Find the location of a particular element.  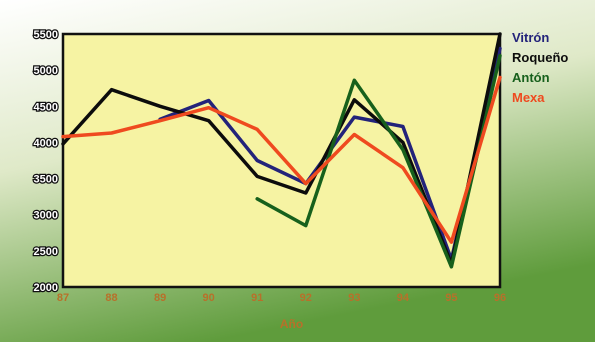

x-axis-label: Año is located at coordinates (291, 324).